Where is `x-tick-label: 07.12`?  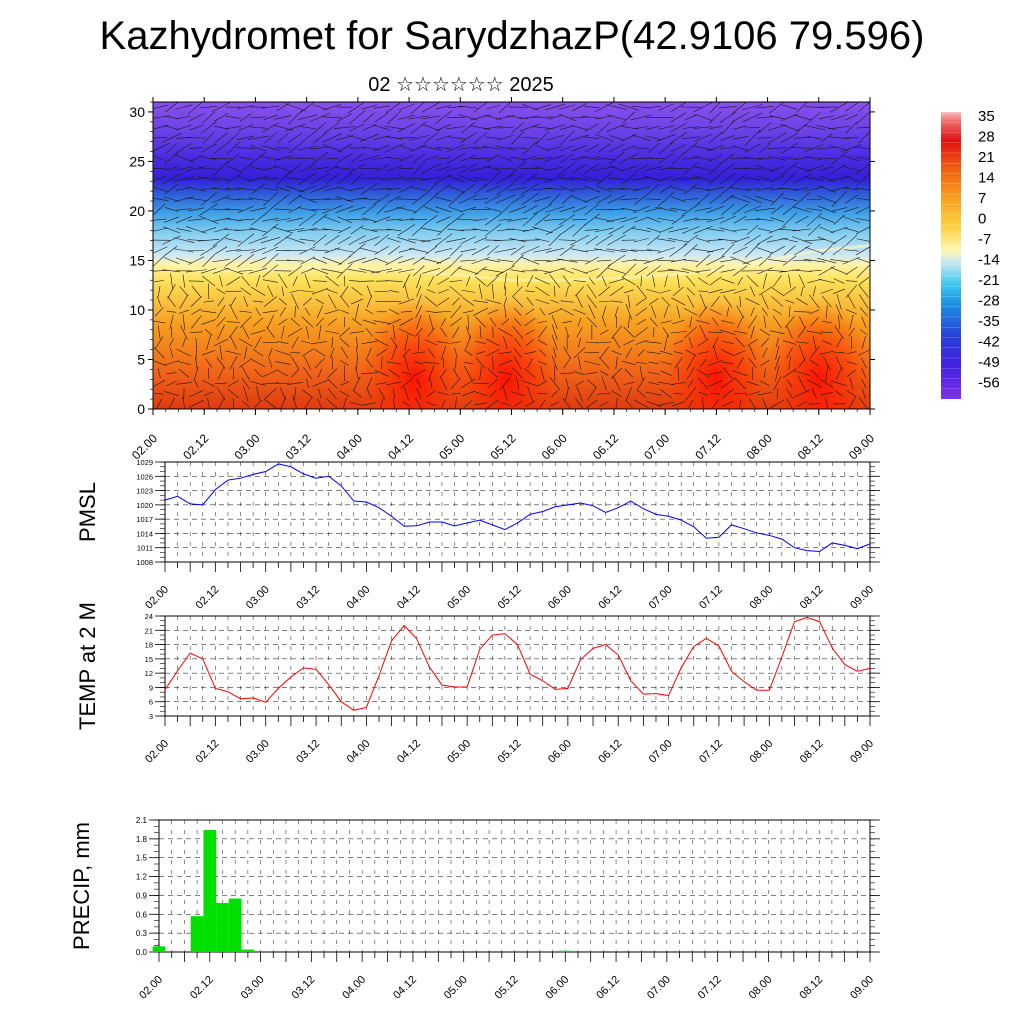
x-tick-label: 07.12 is located at coordinates (710, 988).